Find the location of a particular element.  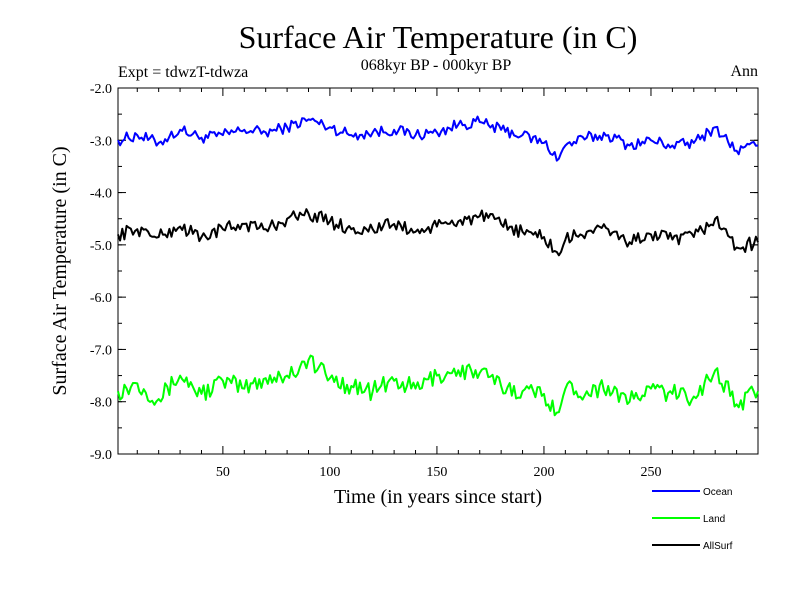

y-tick-label: -6.0 is located at coordinates (101, 298).